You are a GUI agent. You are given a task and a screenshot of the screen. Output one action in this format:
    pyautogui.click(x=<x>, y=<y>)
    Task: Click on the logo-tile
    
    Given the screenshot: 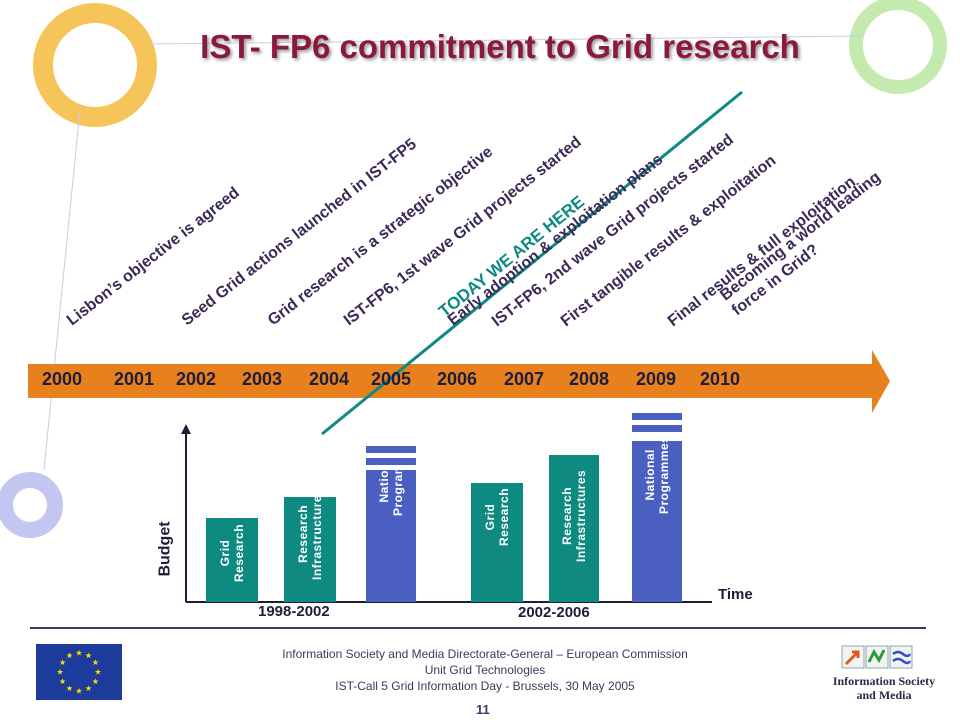 What is the action you would take?
    pyautogui.click(x=901, y=657)
    